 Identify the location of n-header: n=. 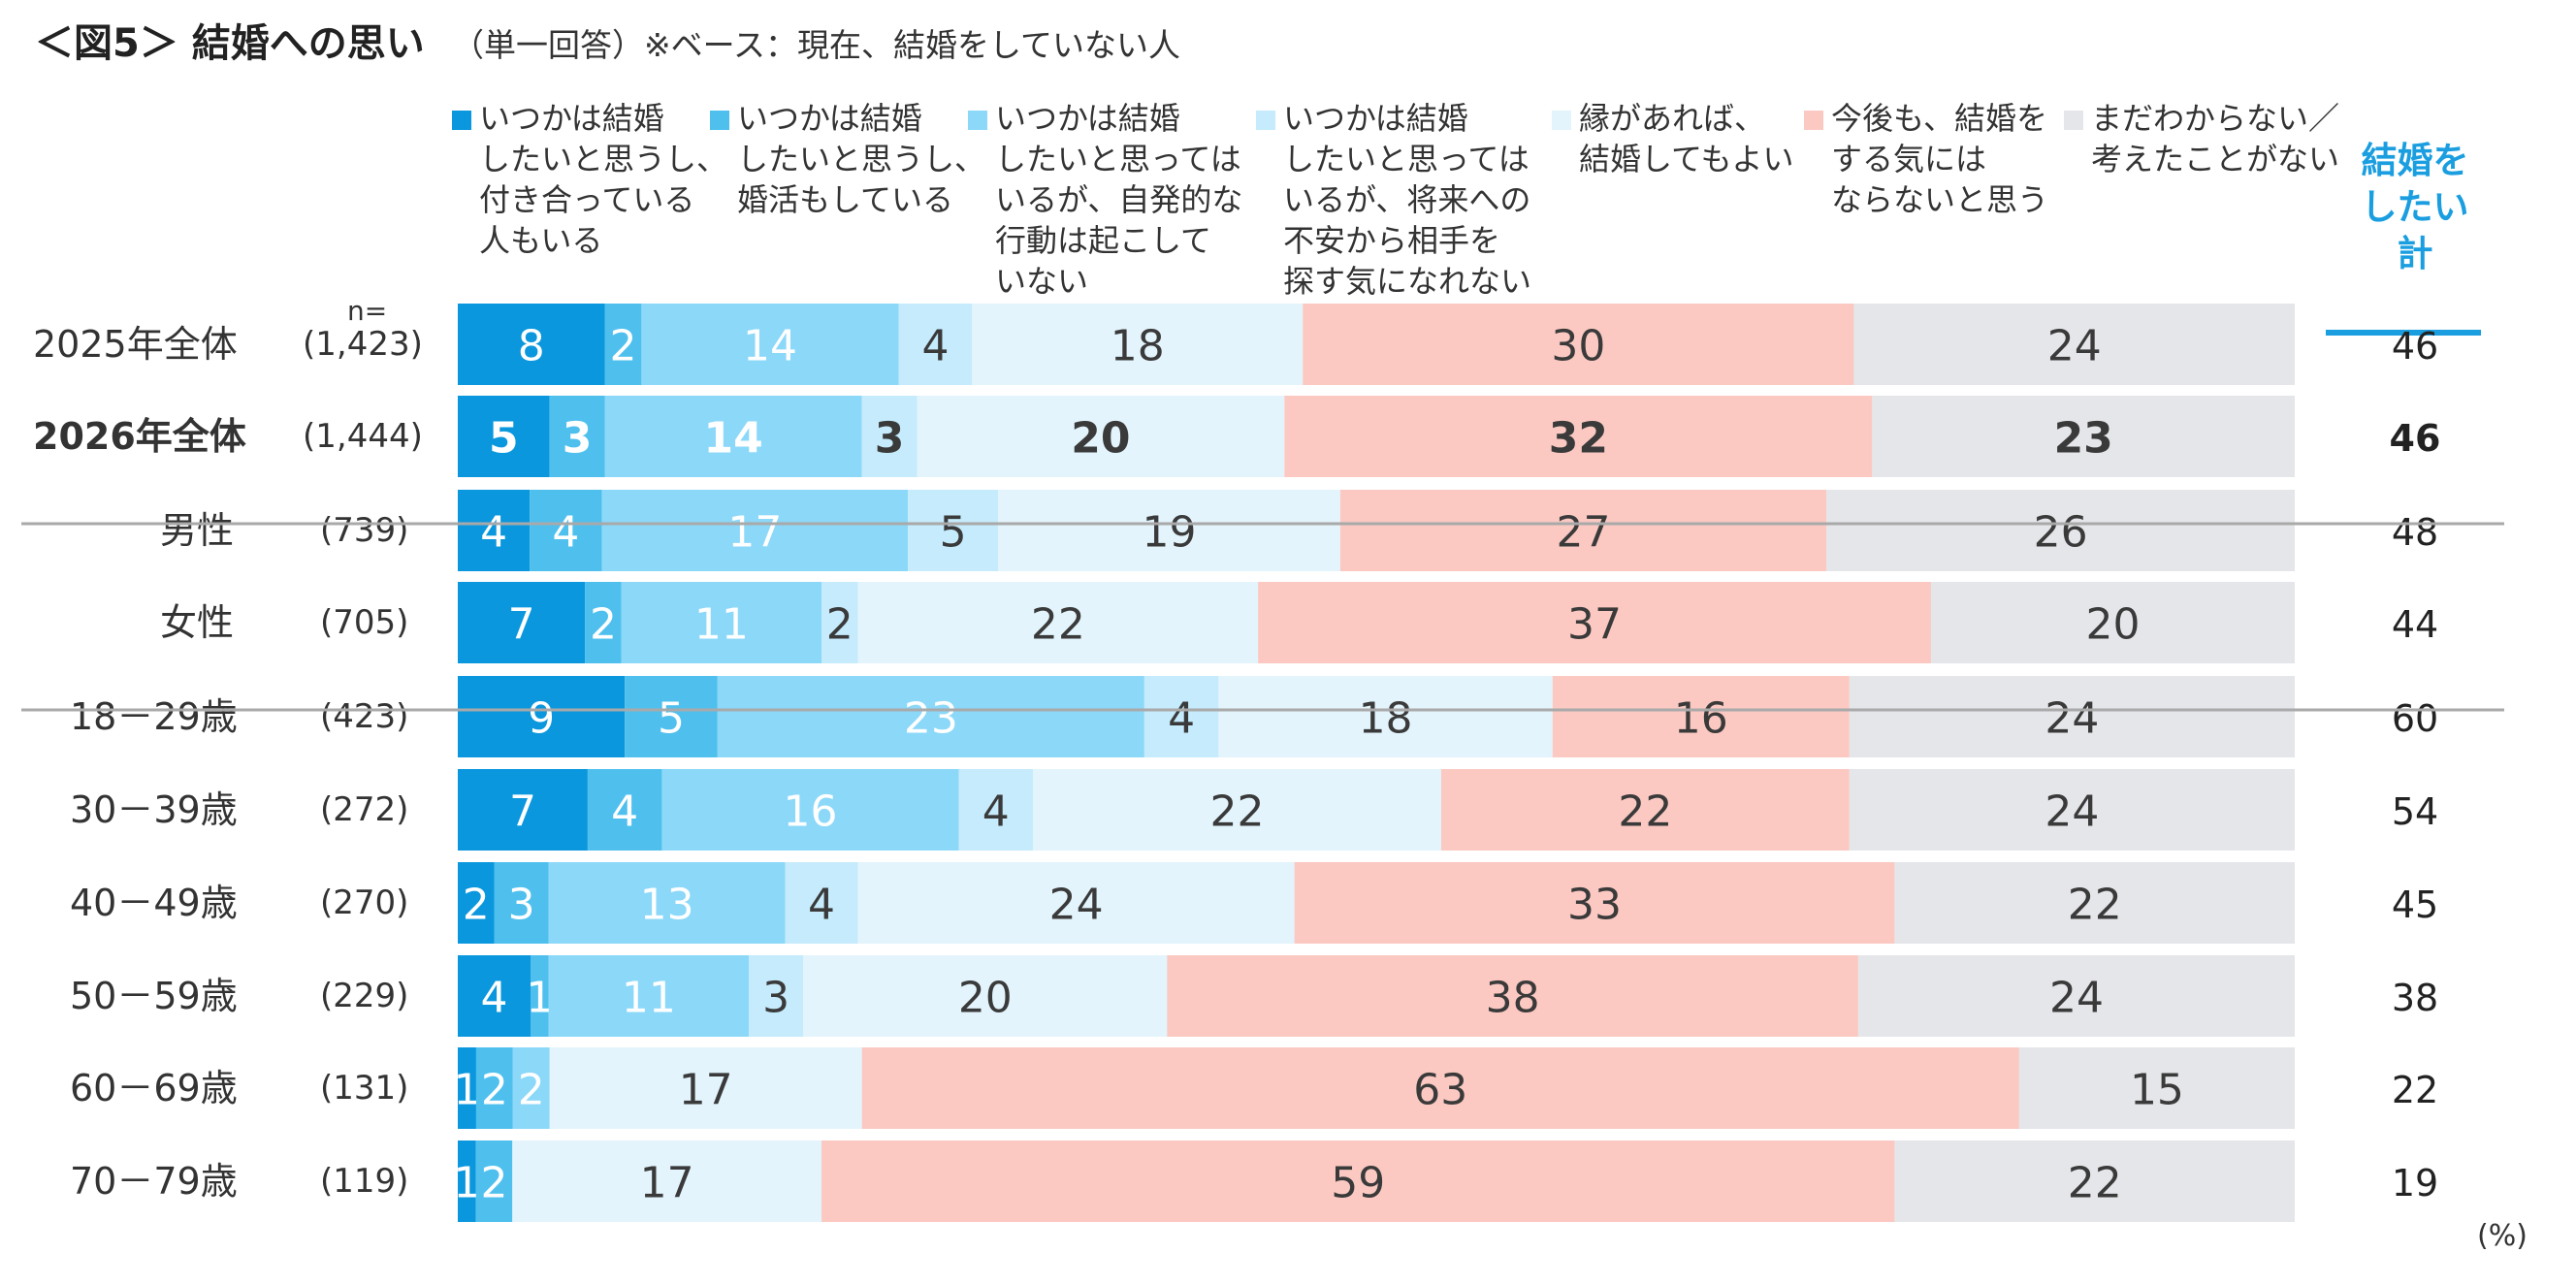
(367, 311).